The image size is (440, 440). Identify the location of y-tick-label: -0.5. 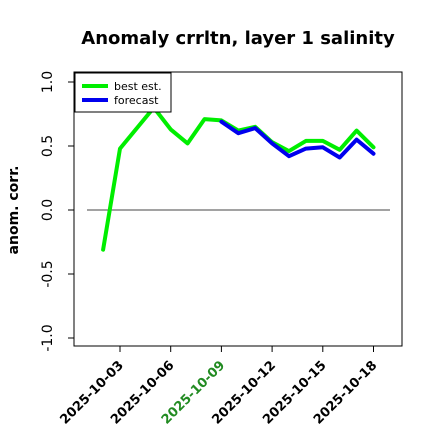
(48, 273).